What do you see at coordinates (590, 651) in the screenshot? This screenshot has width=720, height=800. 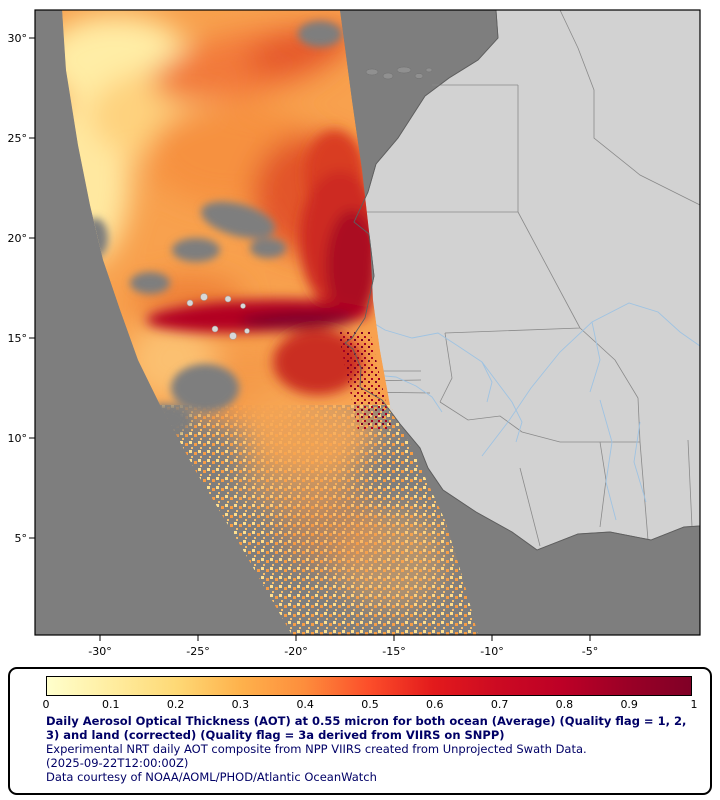 I see `x-axis-tick-label: -5°` at bounding box center [590, 651].